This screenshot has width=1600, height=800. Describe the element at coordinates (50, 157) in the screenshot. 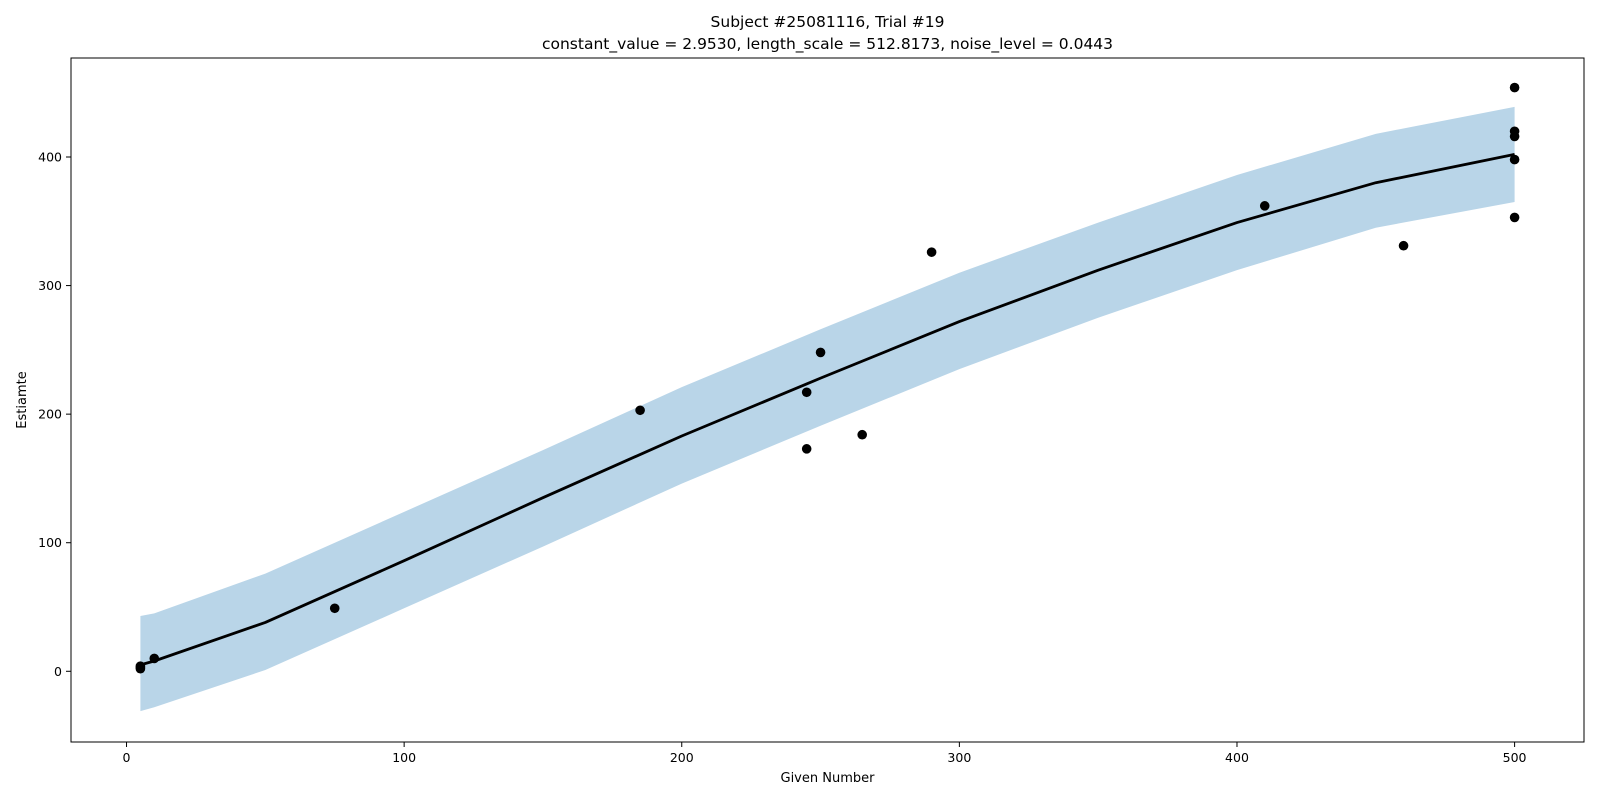

I see `y-tick-label: 400` at that location.